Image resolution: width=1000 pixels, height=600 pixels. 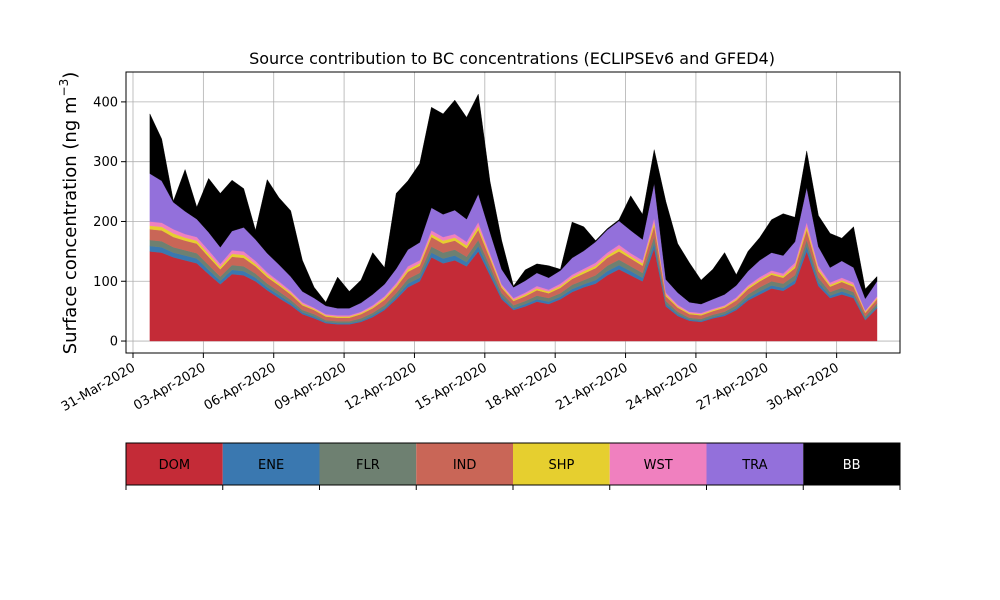 What do you see at coordinates (105, 102) in the screenshot?
I see `y-tick-label: 400` at bounding box center [105, 102].